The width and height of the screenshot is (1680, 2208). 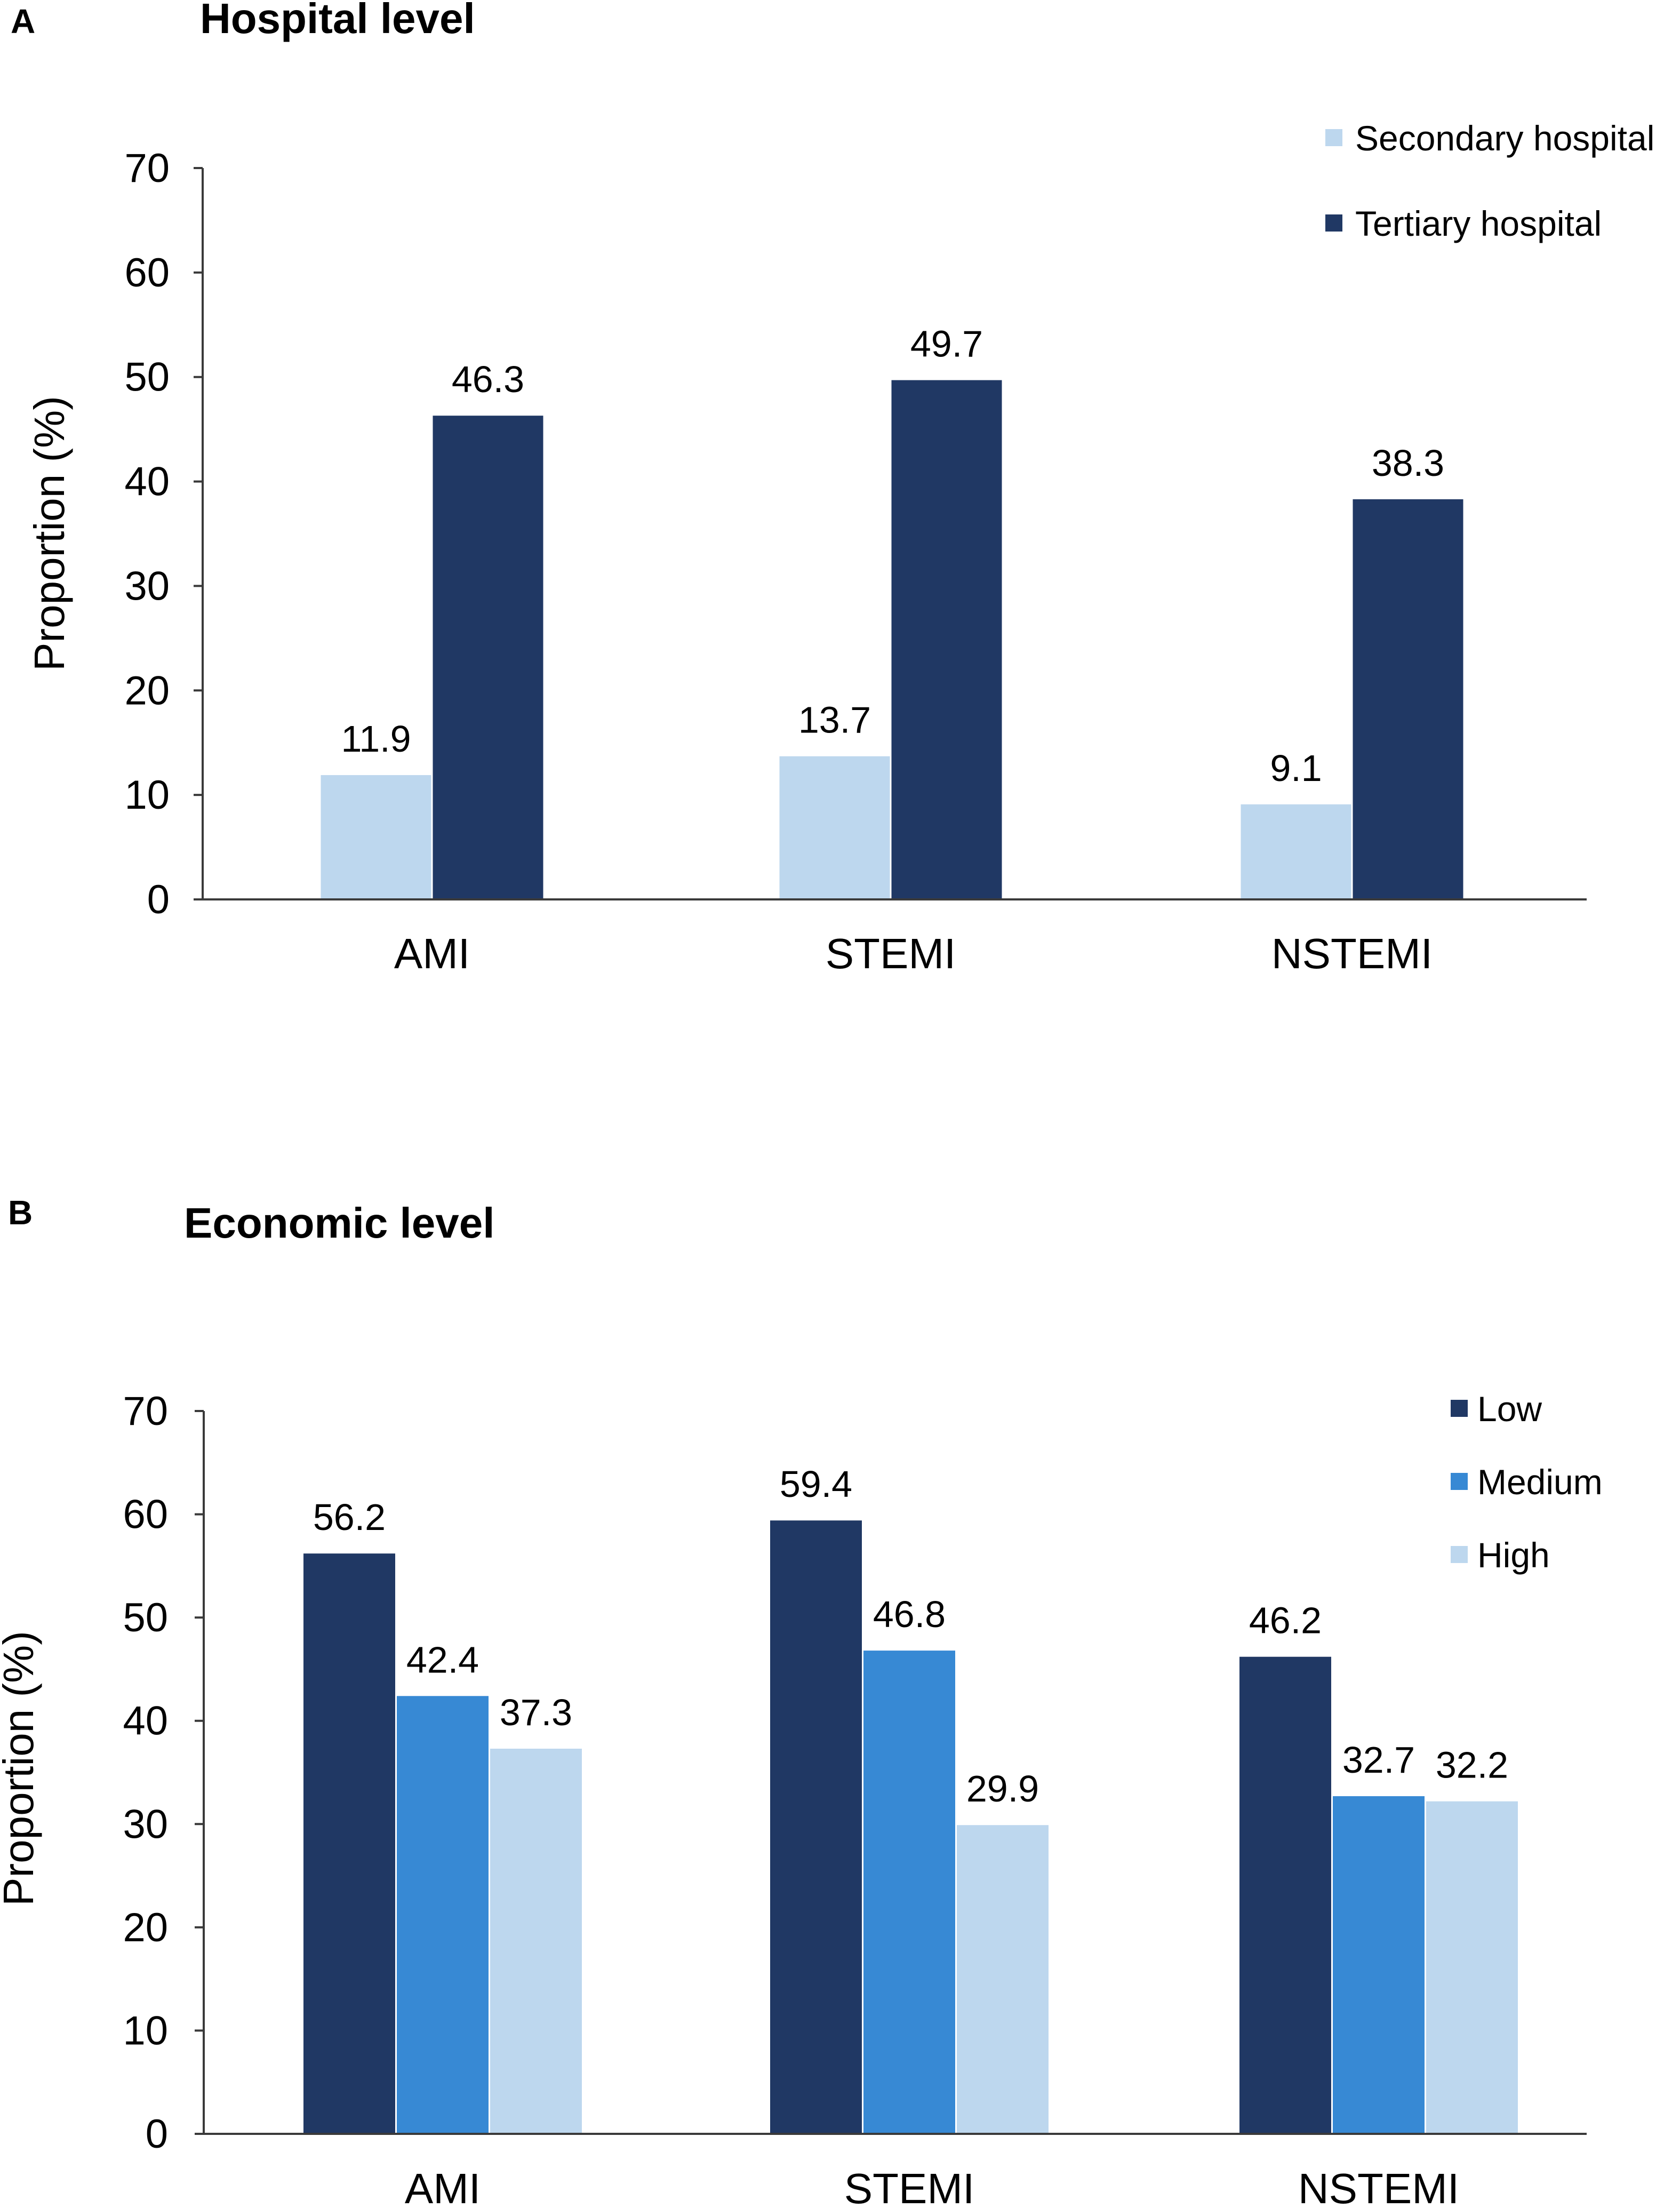 What do you see at coordinates (145, 1411) in the screenshot?
I see `panel-b-y-tick-label: 70` at bounding box center [145, 1411].